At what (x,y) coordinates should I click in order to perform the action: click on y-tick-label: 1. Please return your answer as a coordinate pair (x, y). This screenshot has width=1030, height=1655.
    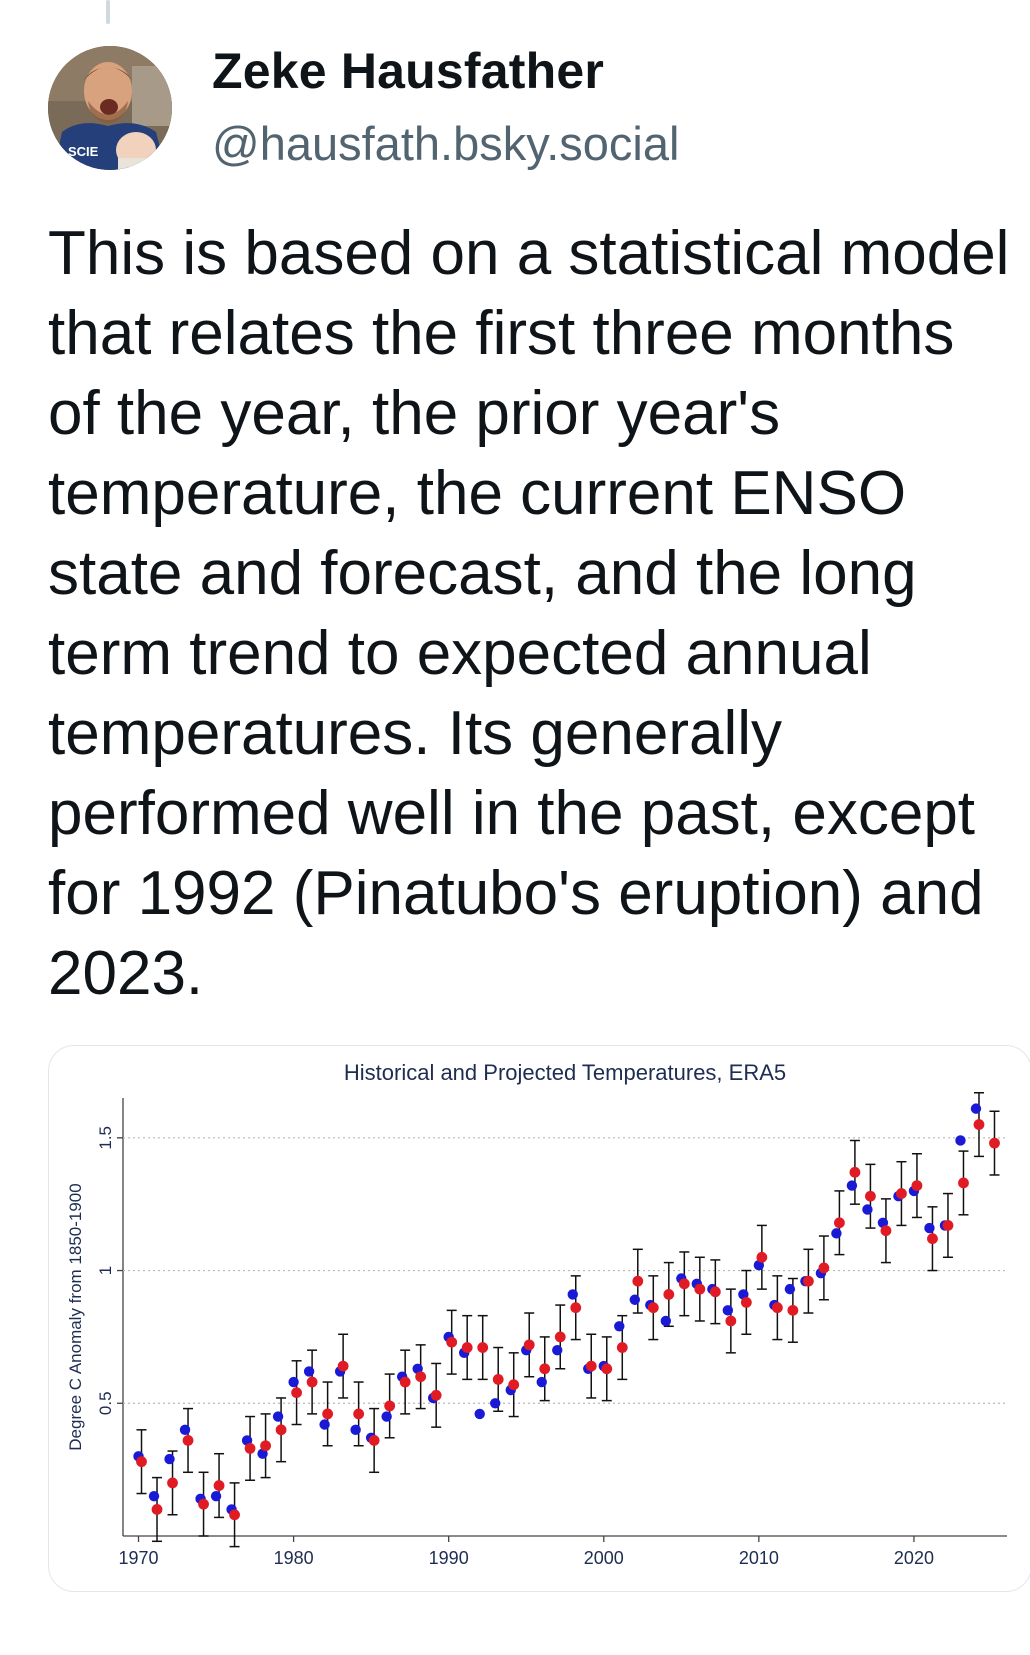
    Looking at the image, I should click on (105, 1270).